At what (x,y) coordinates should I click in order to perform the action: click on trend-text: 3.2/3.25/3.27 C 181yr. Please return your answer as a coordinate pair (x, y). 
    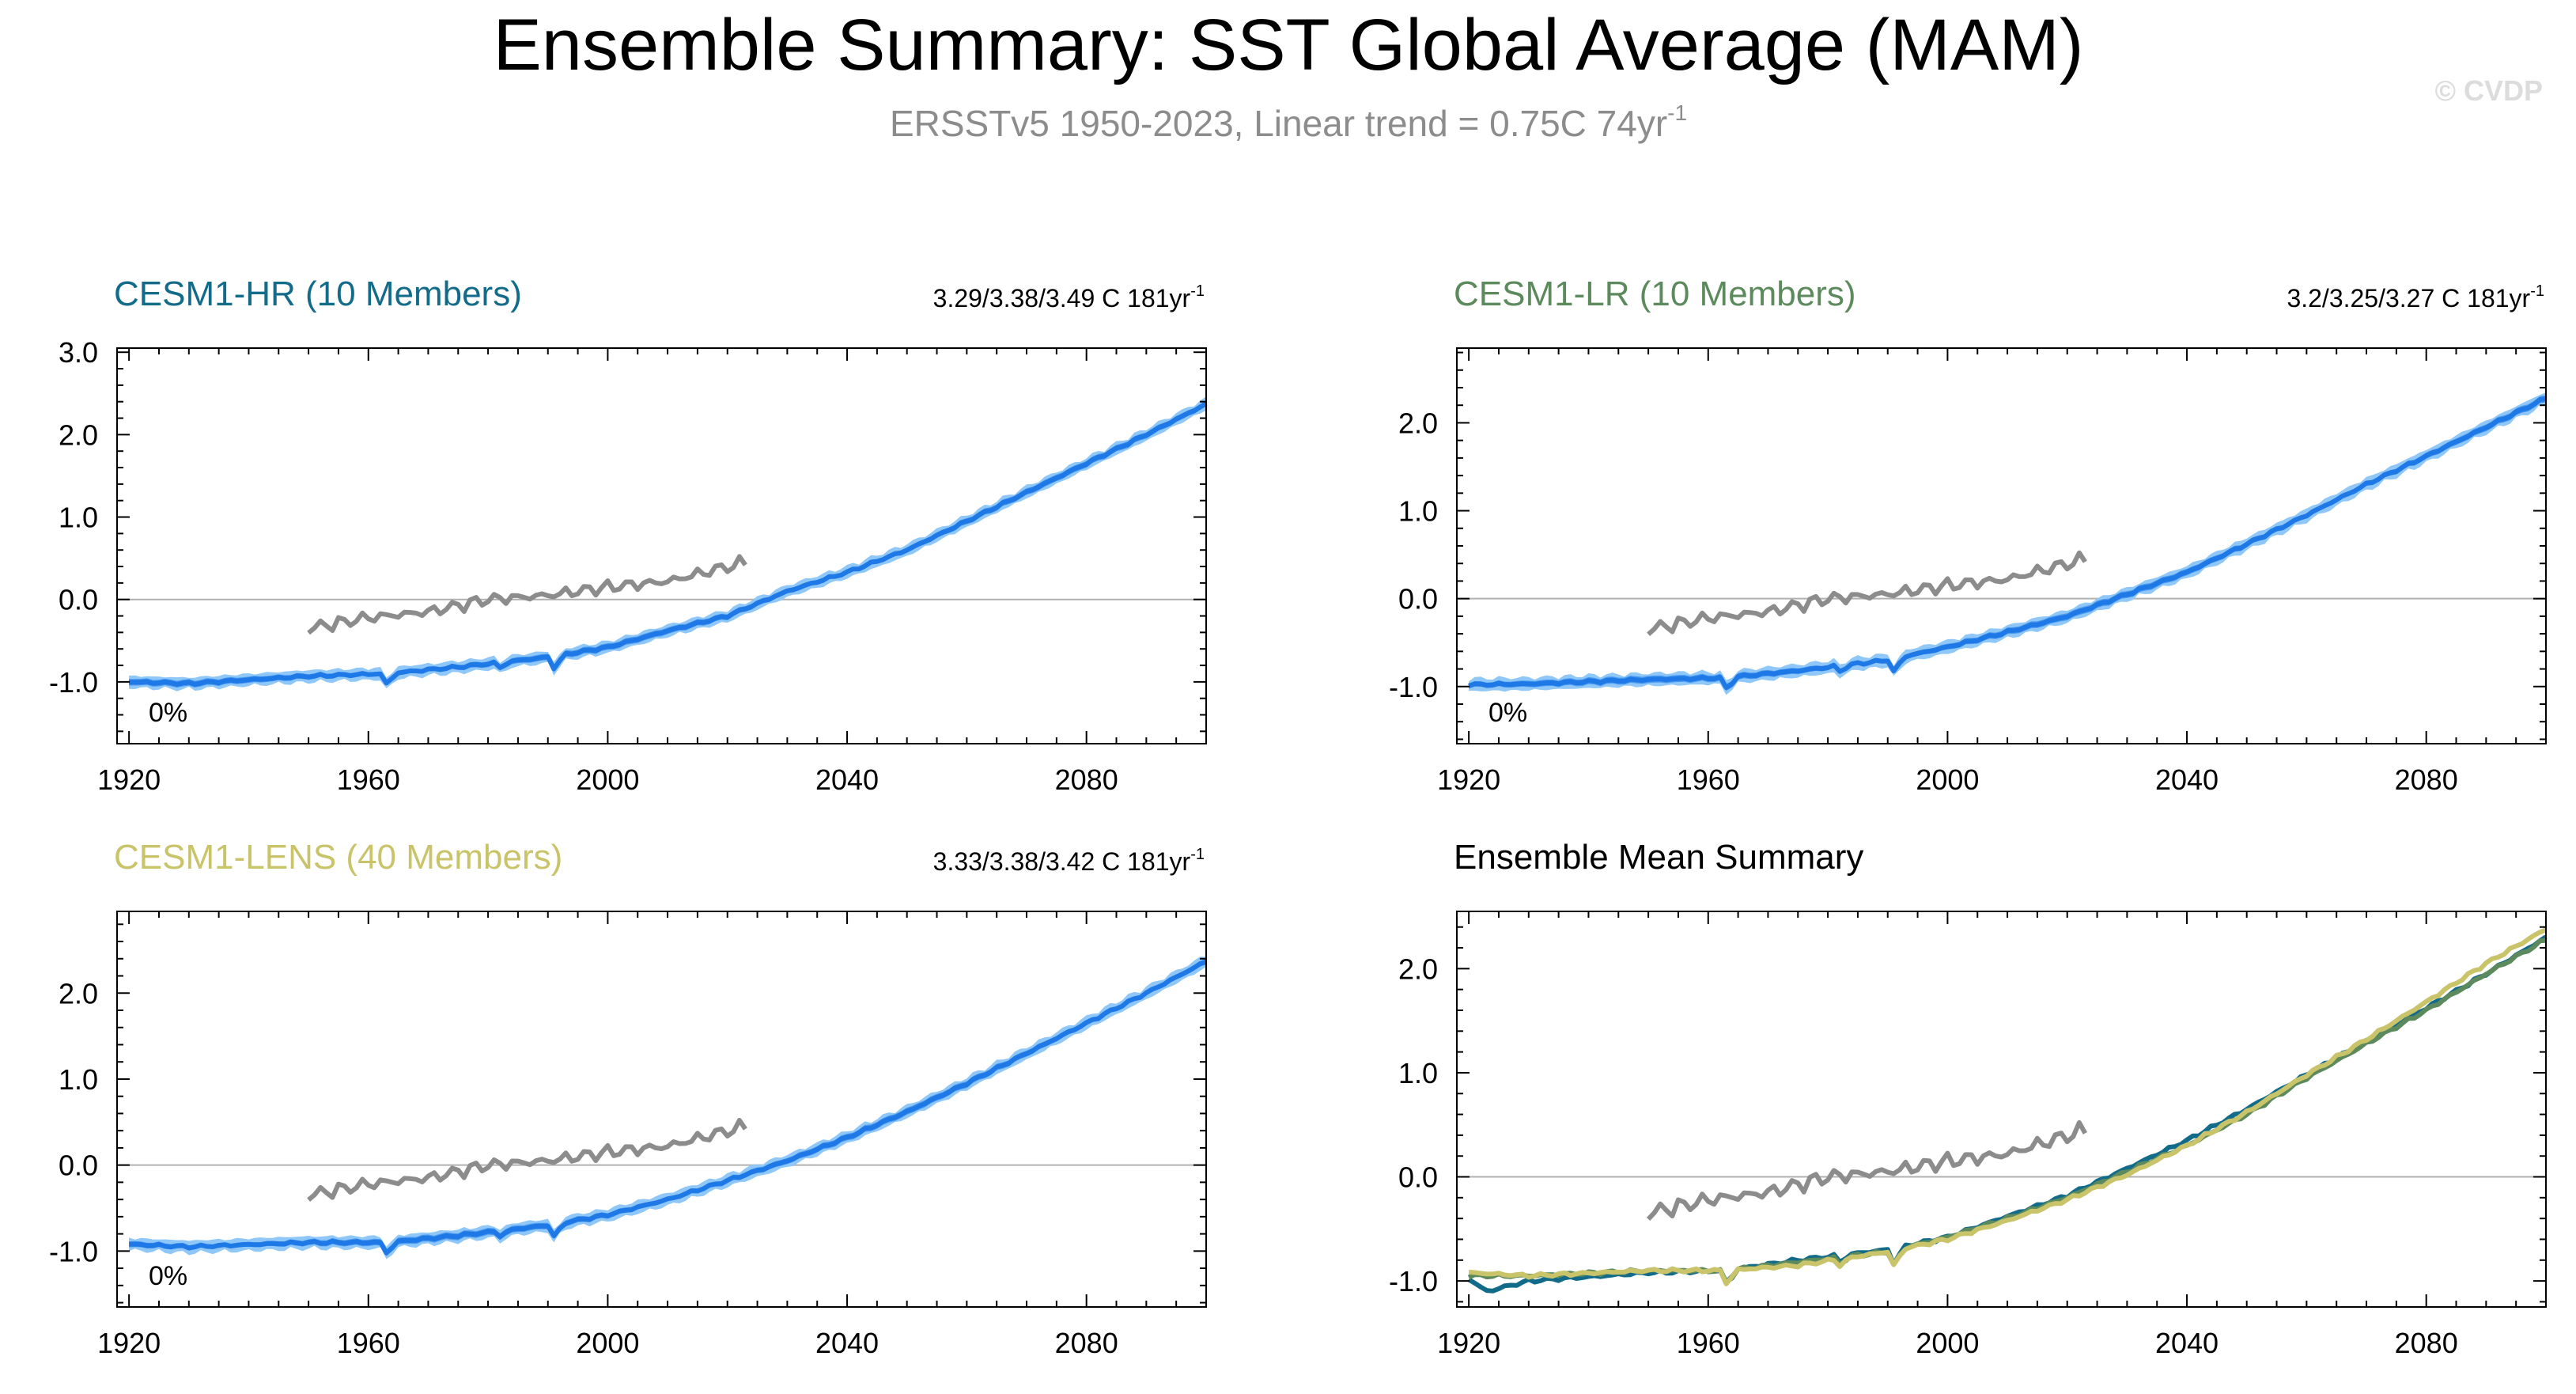
    Looking at the image, I should click on (2409, 298).